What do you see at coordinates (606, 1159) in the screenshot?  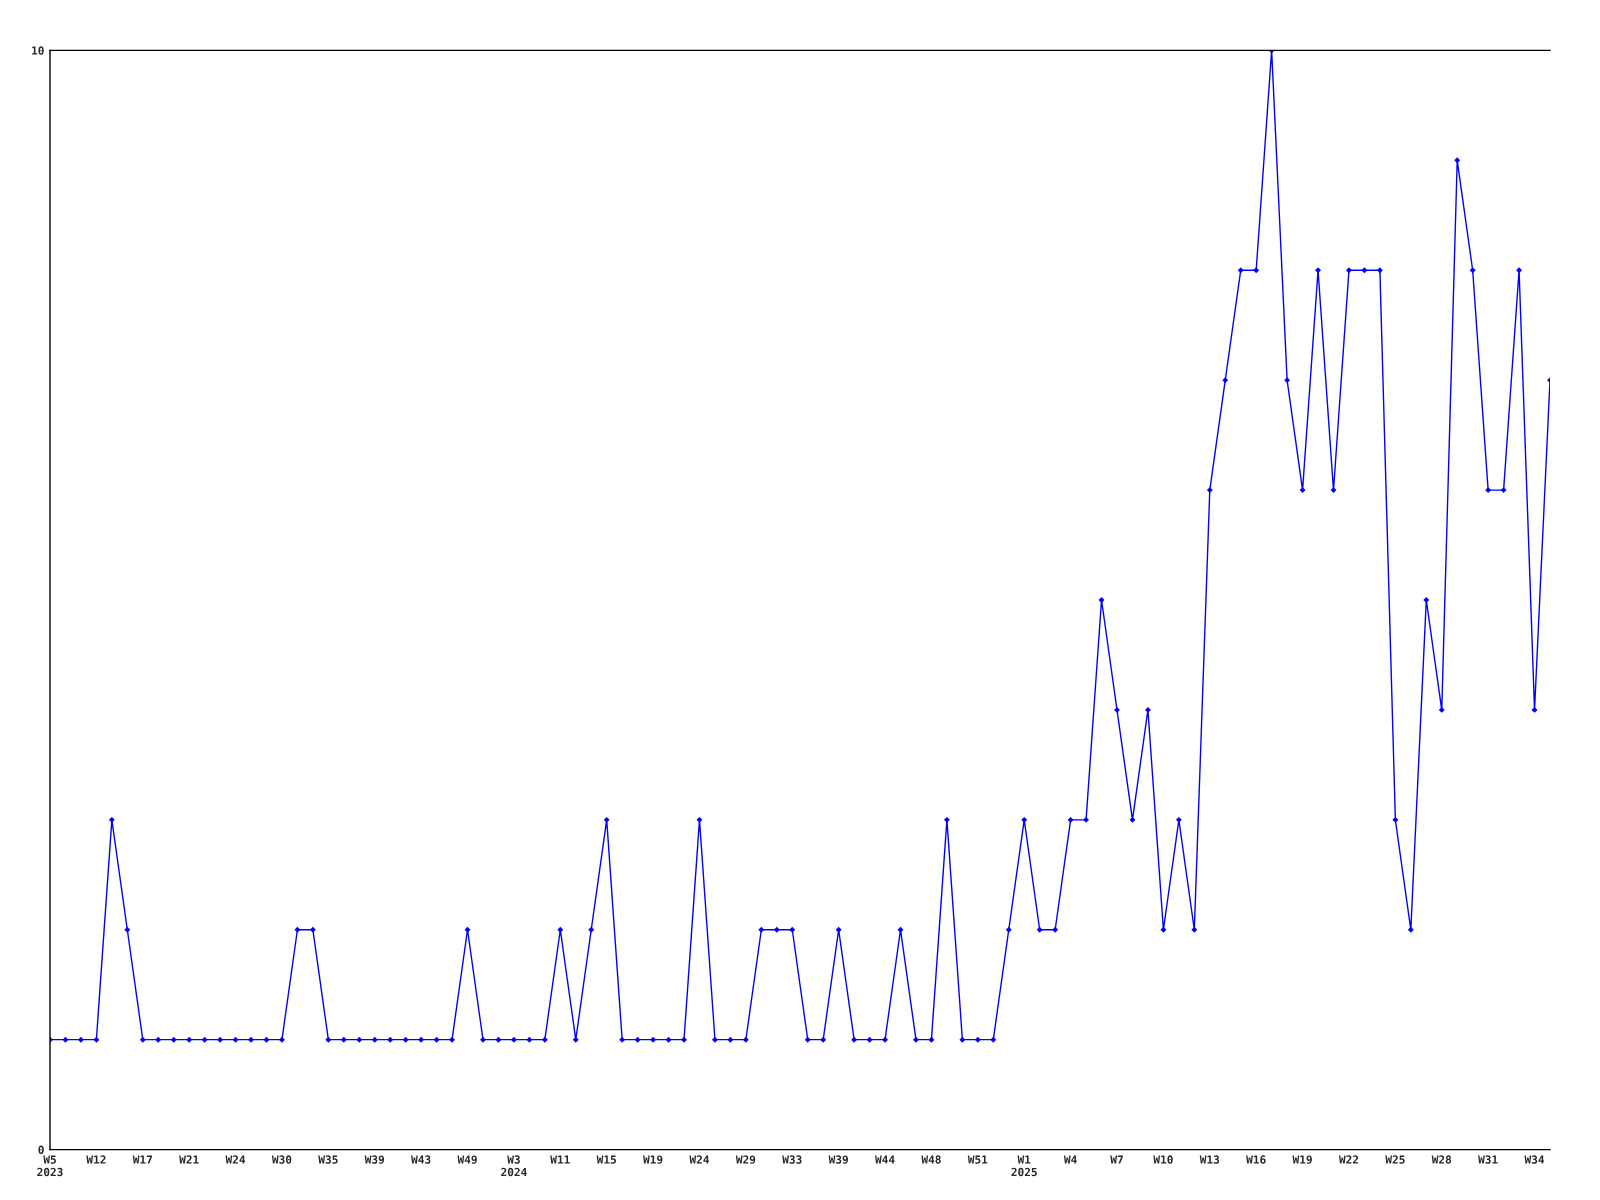 I see `x-tick-label: W15` at bounding box center [606, 1159].